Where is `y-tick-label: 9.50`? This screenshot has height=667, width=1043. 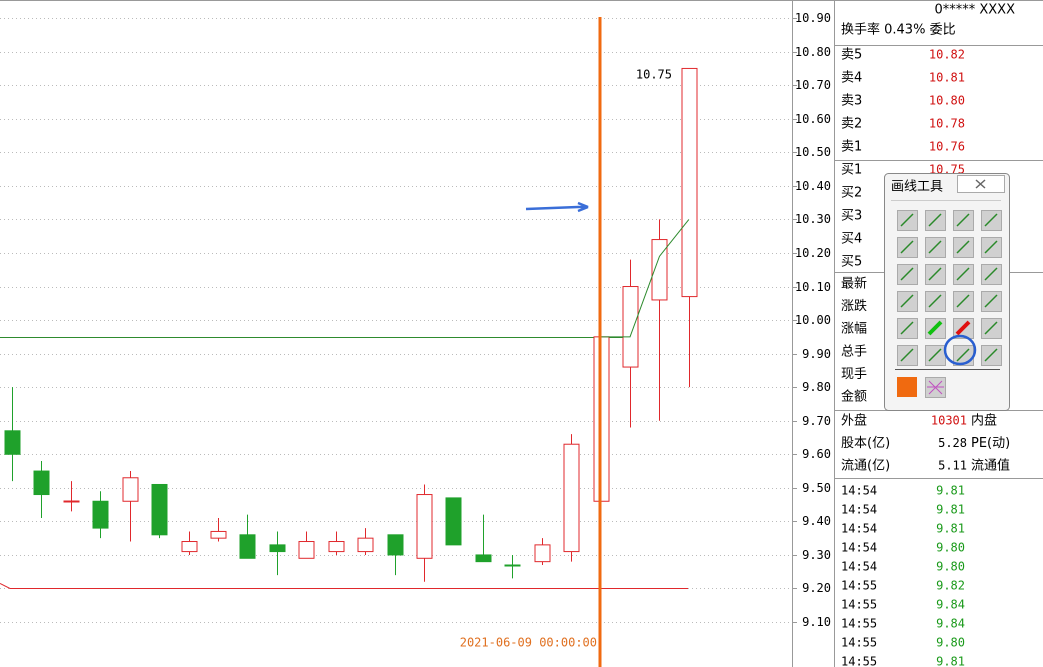 y-tick-label: 9.50 is located at coordinates (816, 488).